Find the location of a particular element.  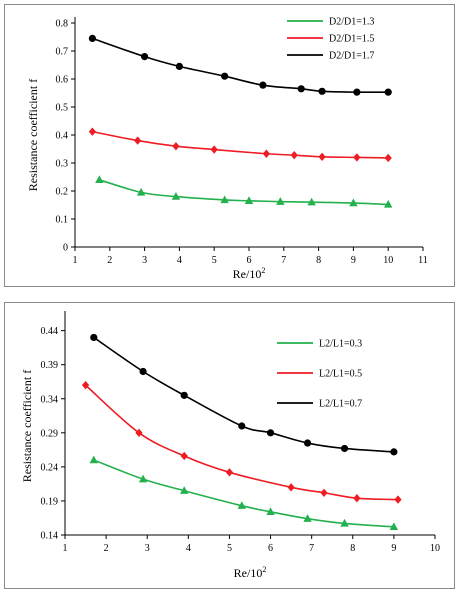

y-tick-label: 0.34 is located at coordinates (50, 399).